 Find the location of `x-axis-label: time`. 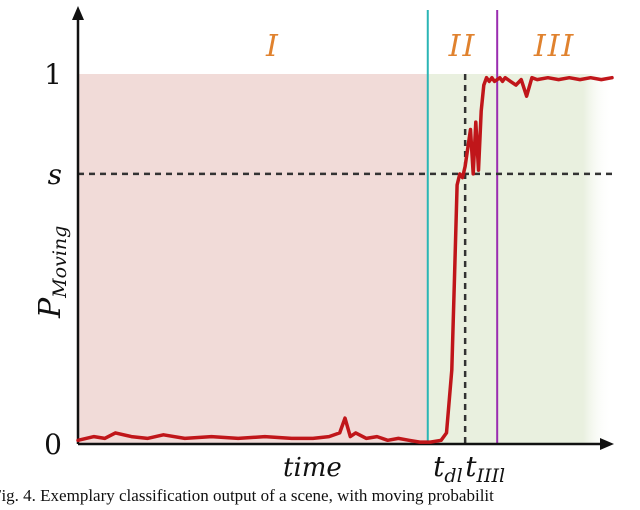

x-axis-label: time is located at coordinates (312, 468).